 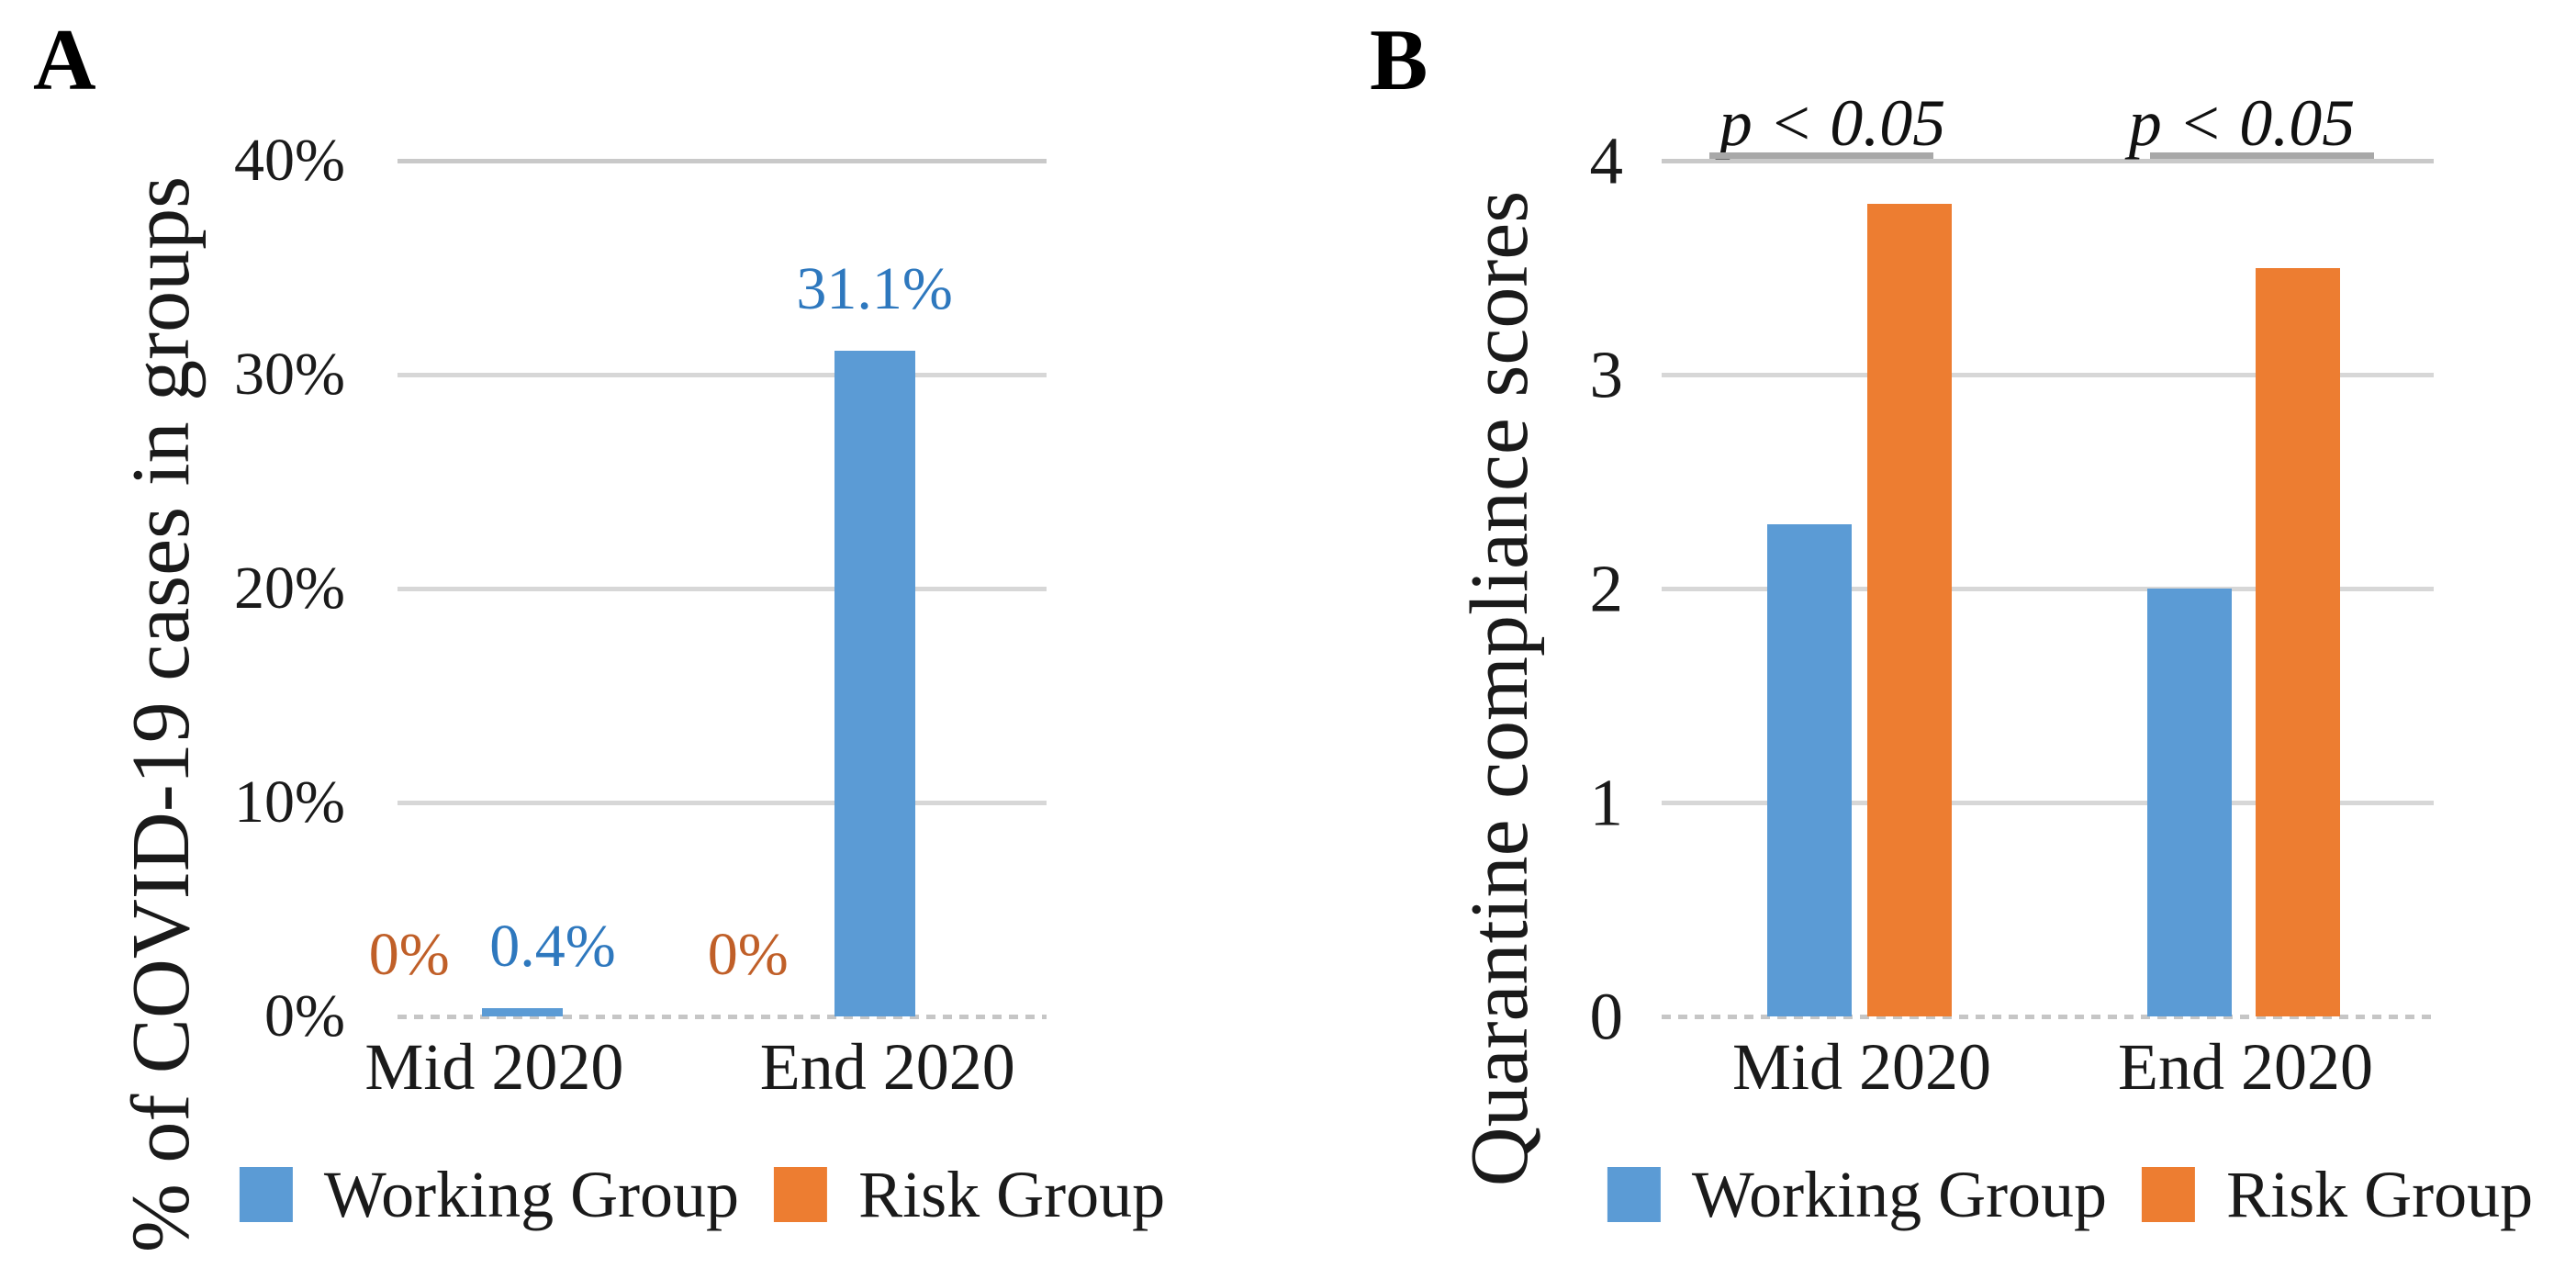 I want to click on y-tick-label-4: 4, so click(x=1606, y=160).